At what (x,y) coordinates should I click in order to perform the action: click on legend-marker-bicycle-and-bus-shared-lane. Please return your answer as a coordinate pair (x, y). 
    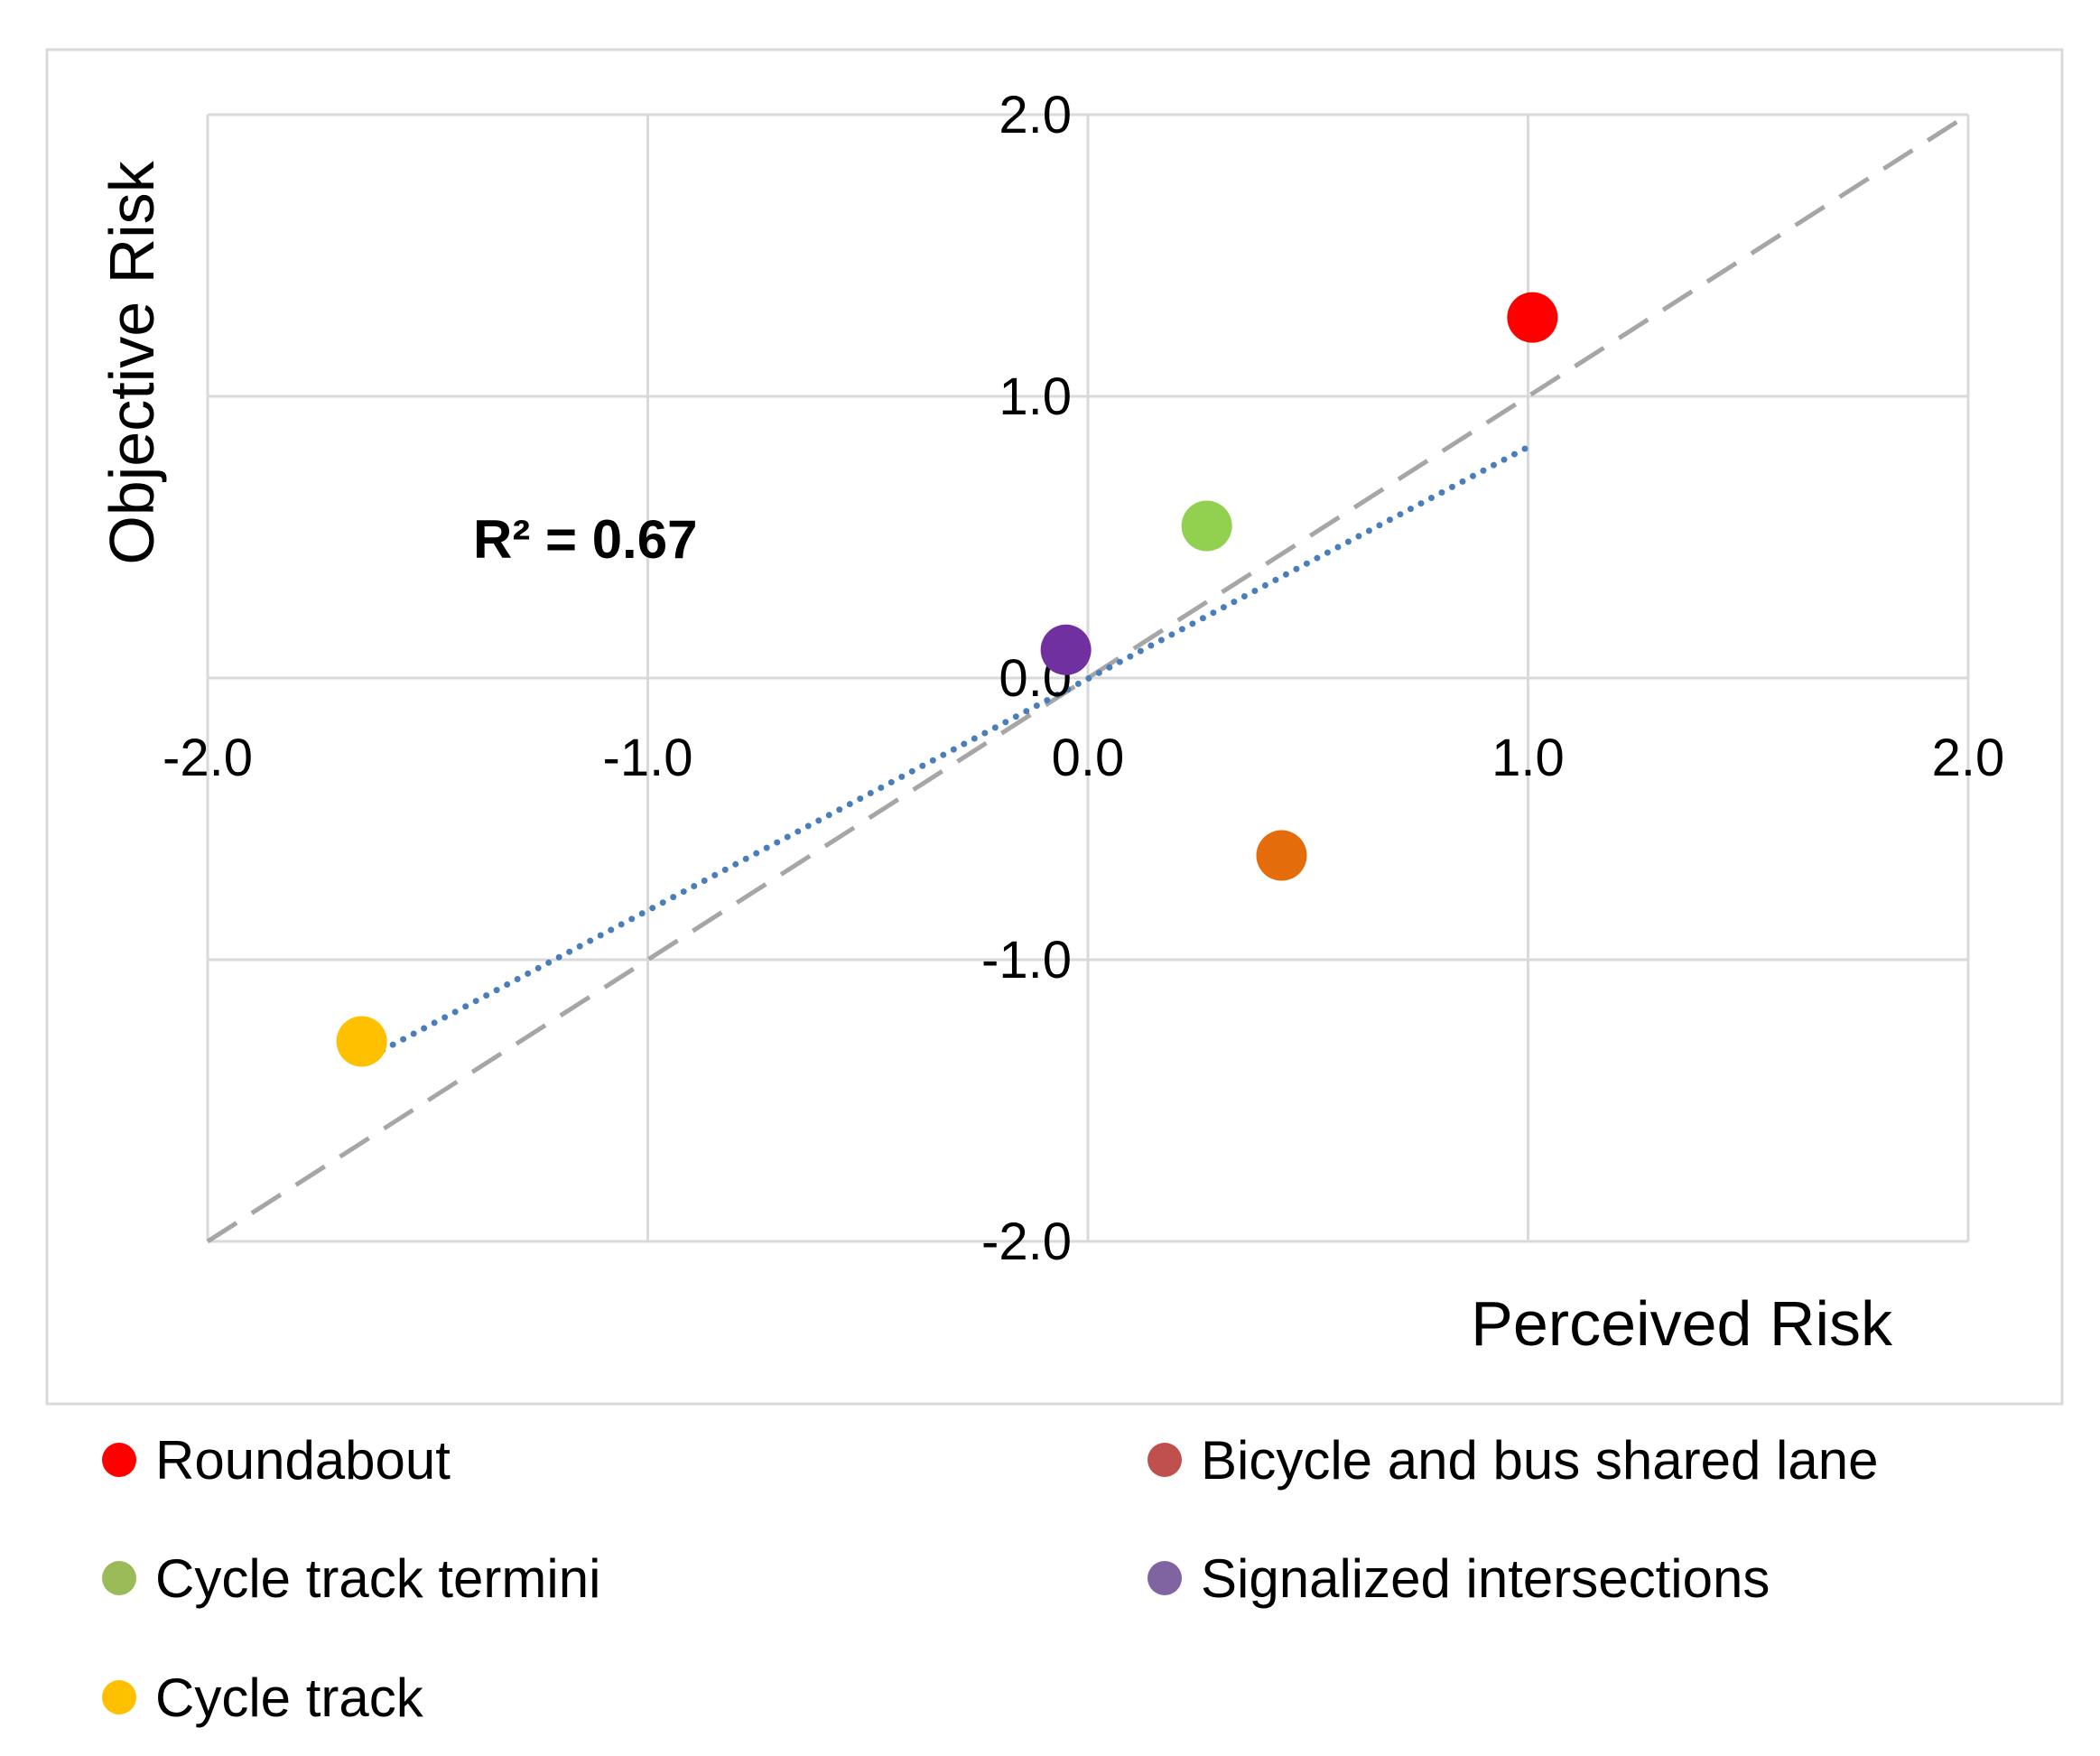
    Looking at the image, I should click on (1165, 1460).